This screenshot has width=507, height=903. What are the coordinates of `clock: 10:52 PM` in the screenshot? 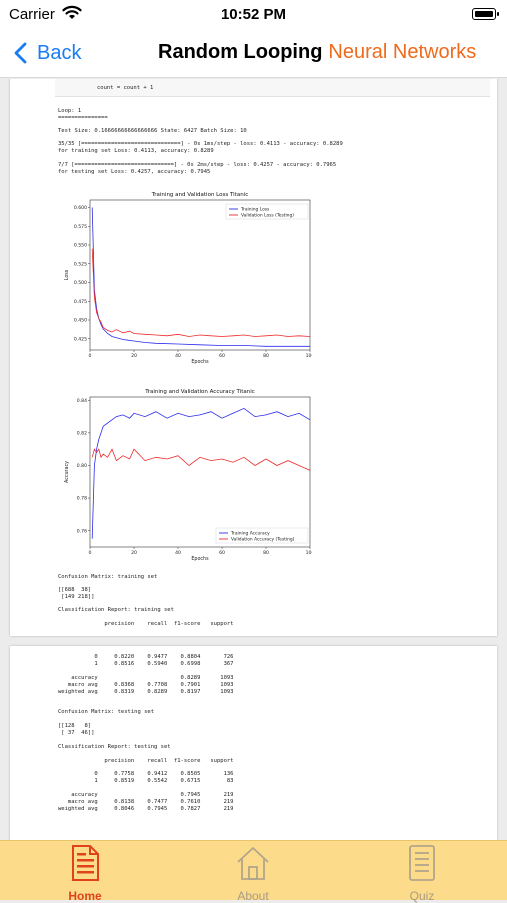 It's located at (253, 14).